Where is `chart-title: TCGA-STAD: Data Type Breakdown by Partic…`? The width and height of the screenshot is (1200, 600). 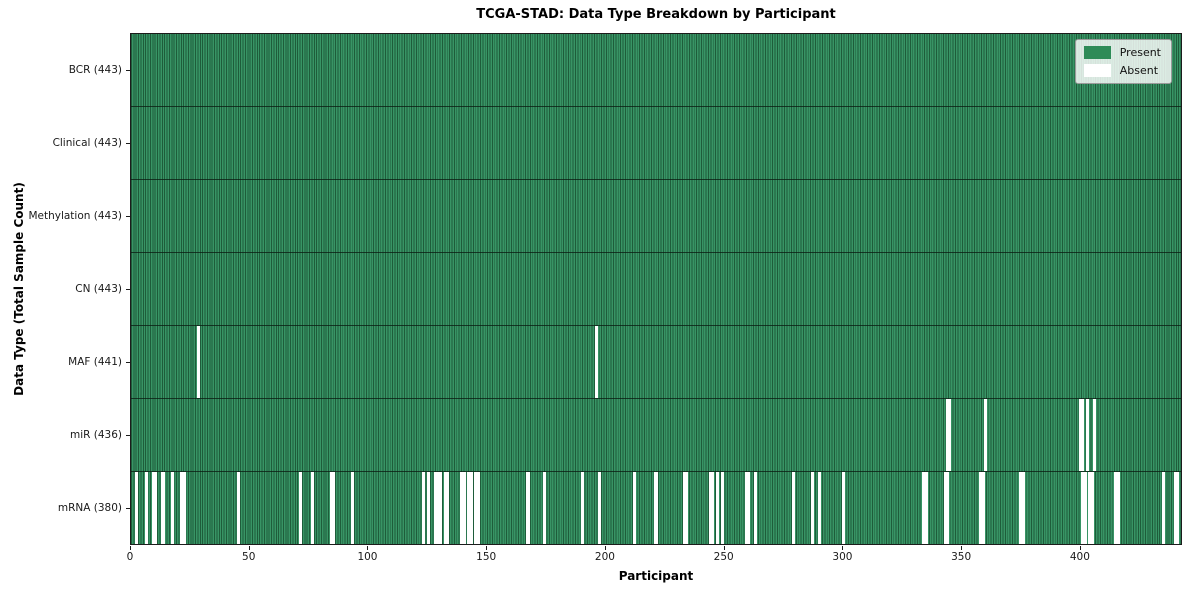 chart-title: TCGA-STAD: Data Type Breakdown by Partic… is located at coordinates (656, 14).